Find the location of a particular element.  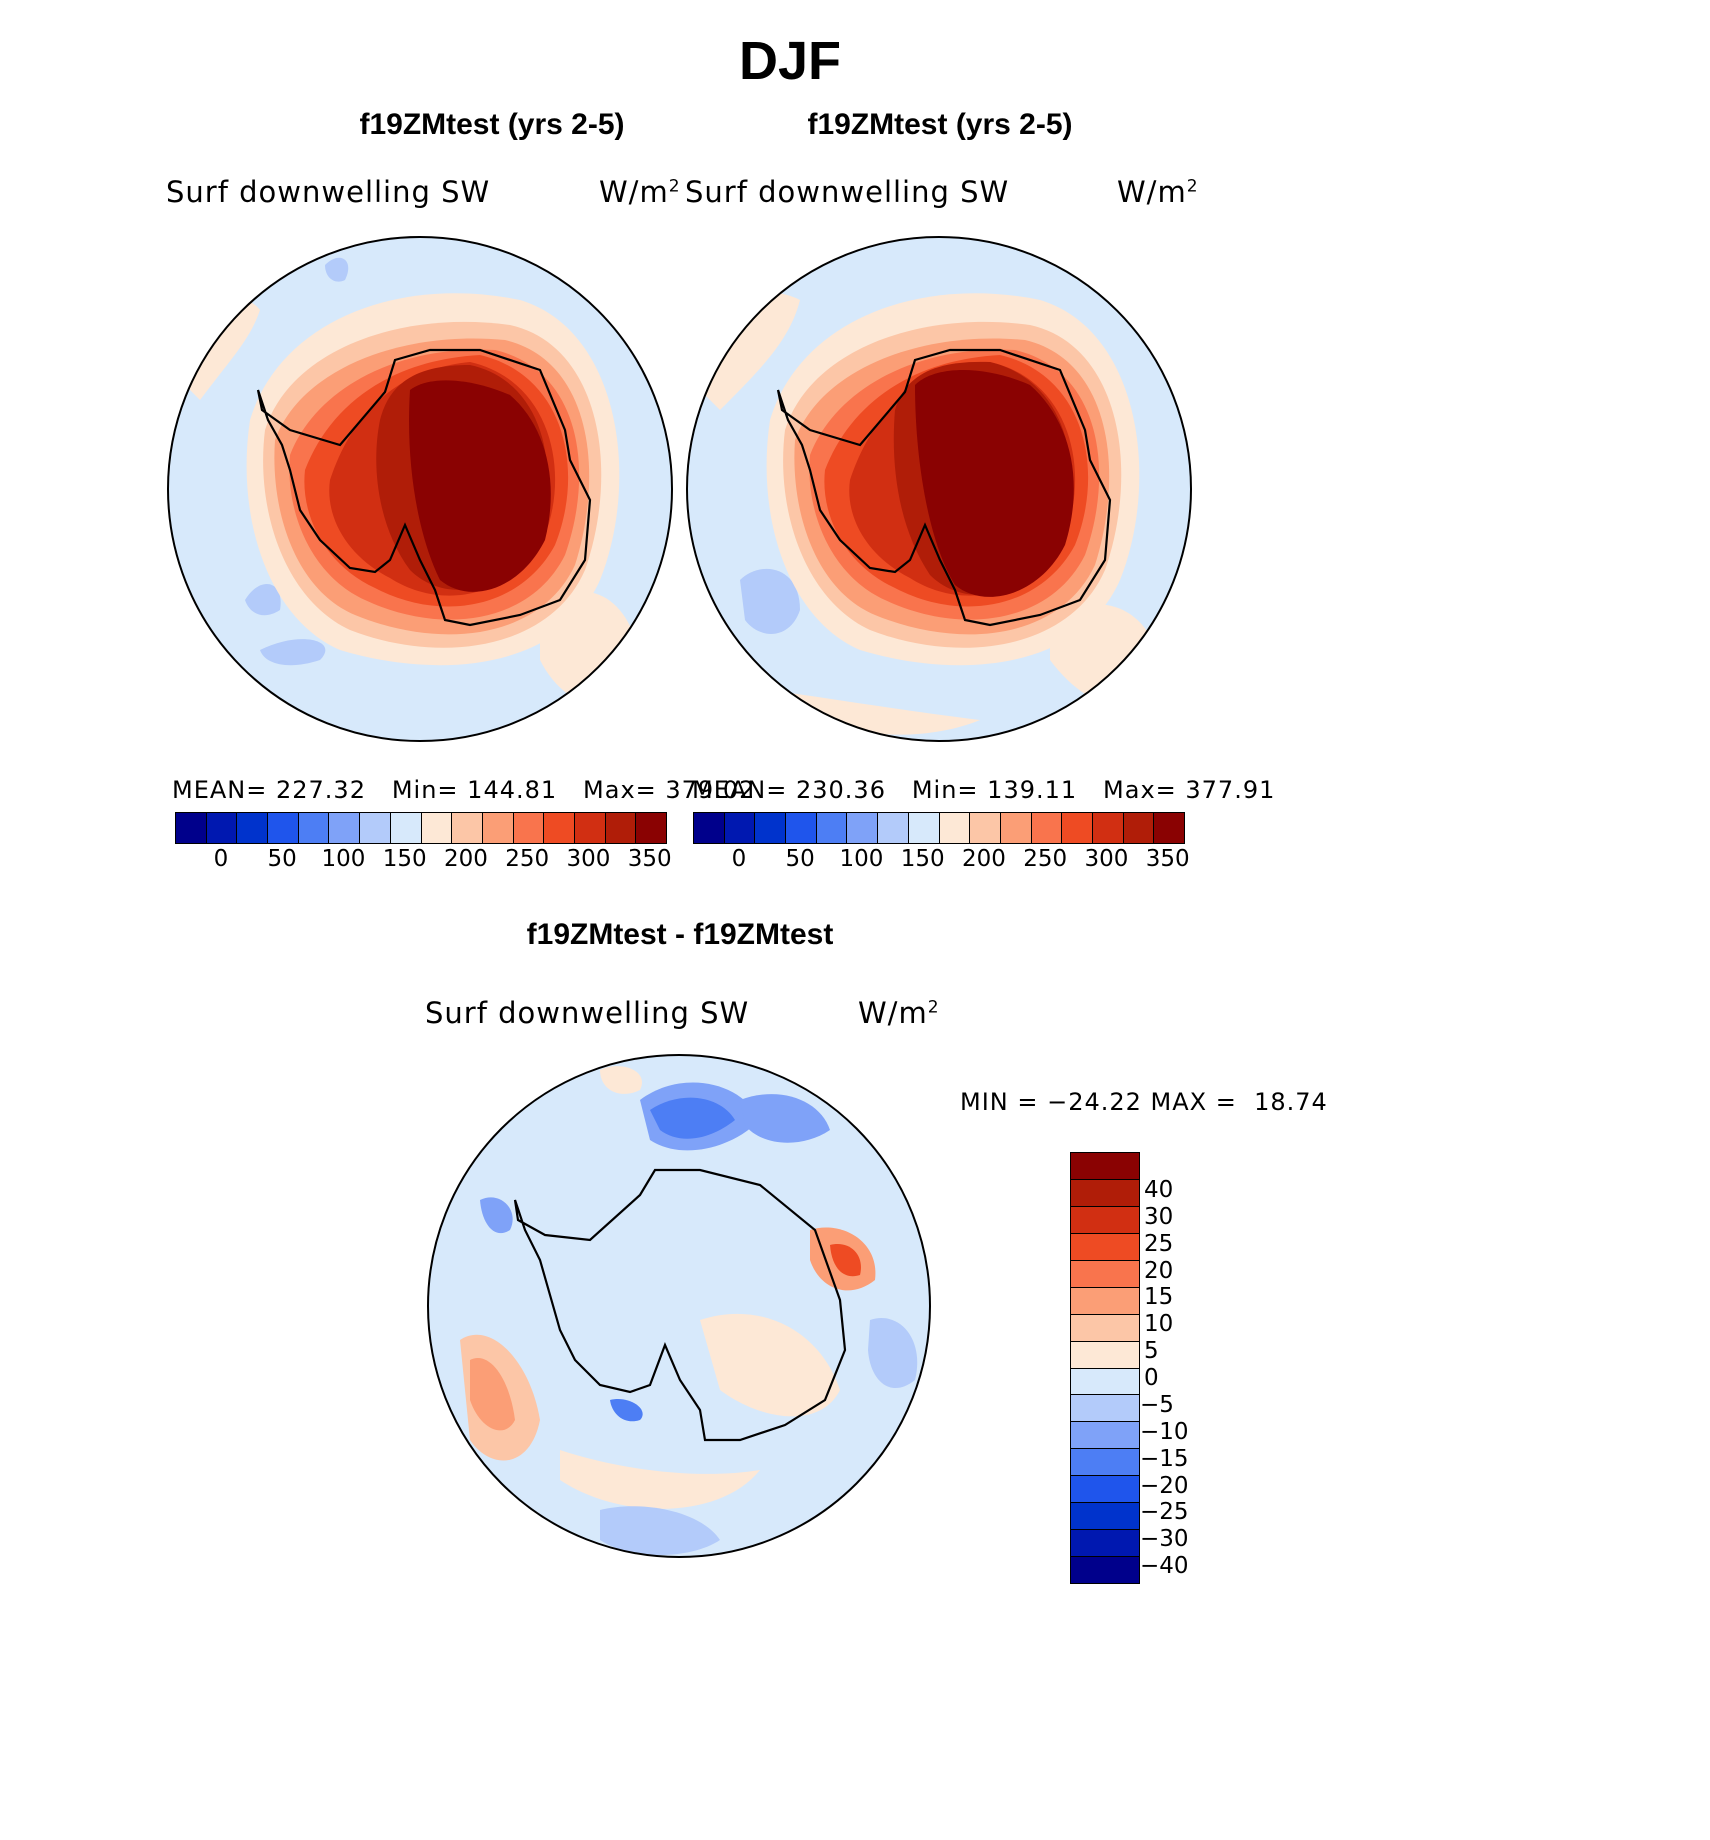

panel1-stats: MEAN= 227.32 Min= 144.81 Max= 379.02 is located at coordinates (464, 790).